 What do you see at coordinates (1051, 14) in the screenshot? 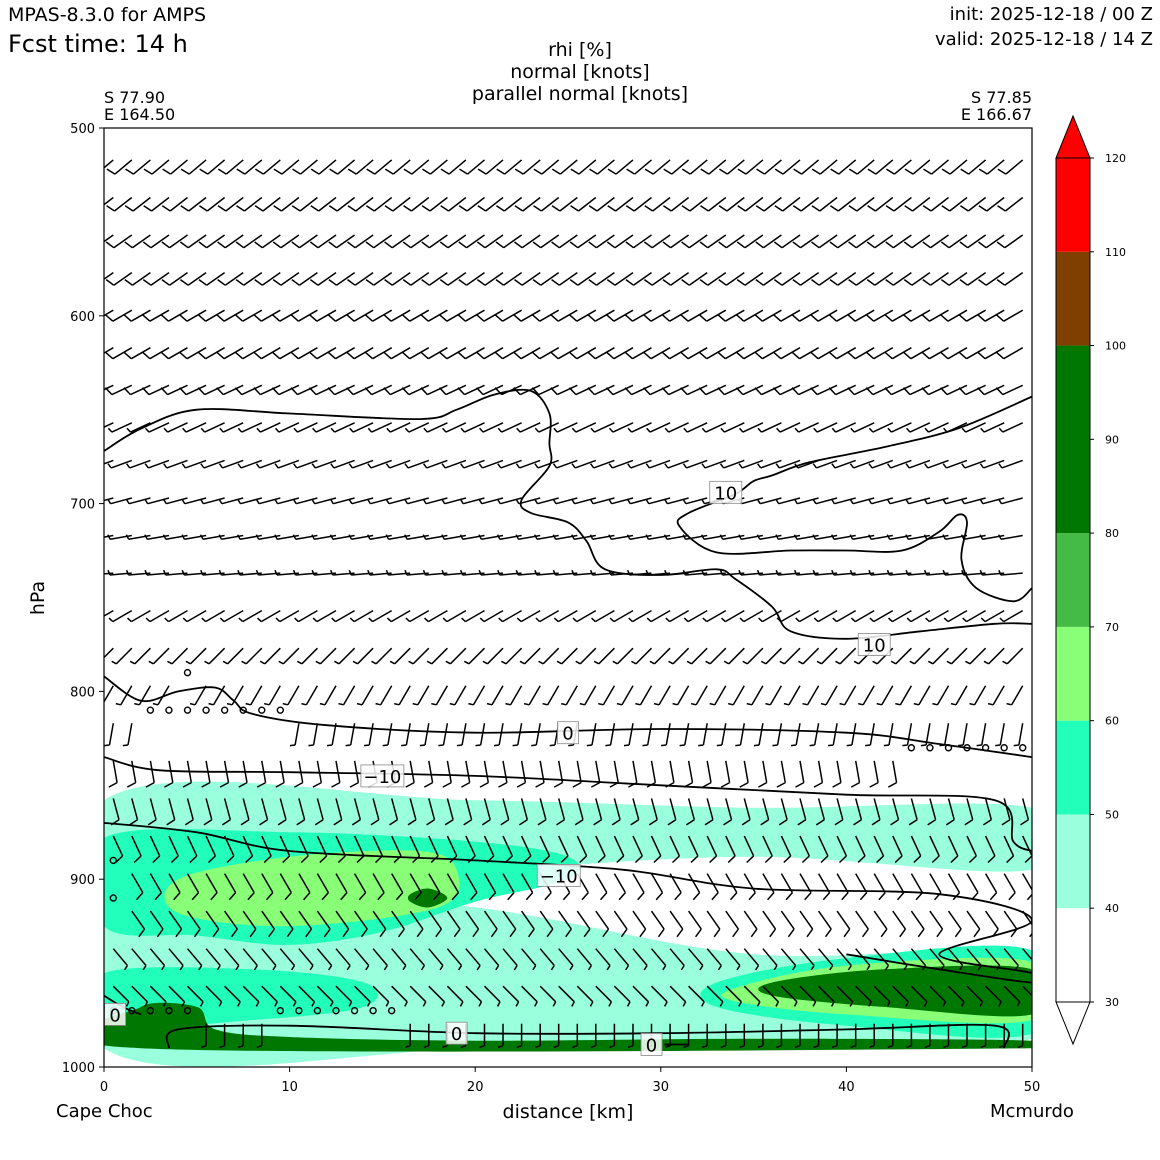
I see `init-time: init: 2025-12-18 / 00 Z` at bounding box center [1051, 14].